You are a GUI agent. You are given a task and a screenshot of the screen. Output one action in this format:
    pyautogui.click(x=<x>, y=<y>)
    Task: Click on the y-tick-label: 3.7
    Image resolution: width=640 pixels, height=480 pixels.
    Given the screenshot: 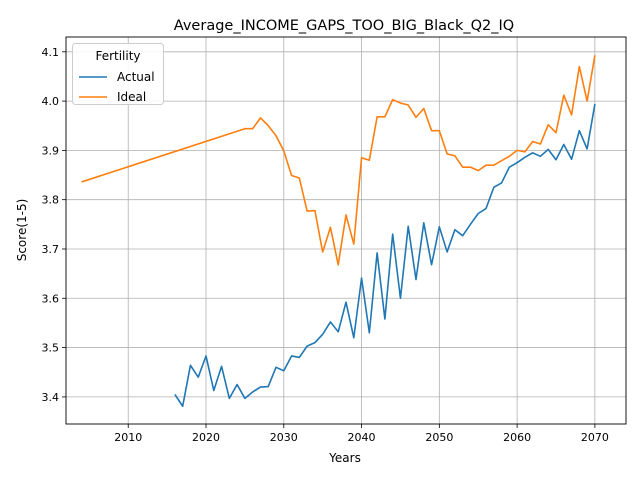 What is the action you would take?
    pyautogui.click(x=51, y=249)
    